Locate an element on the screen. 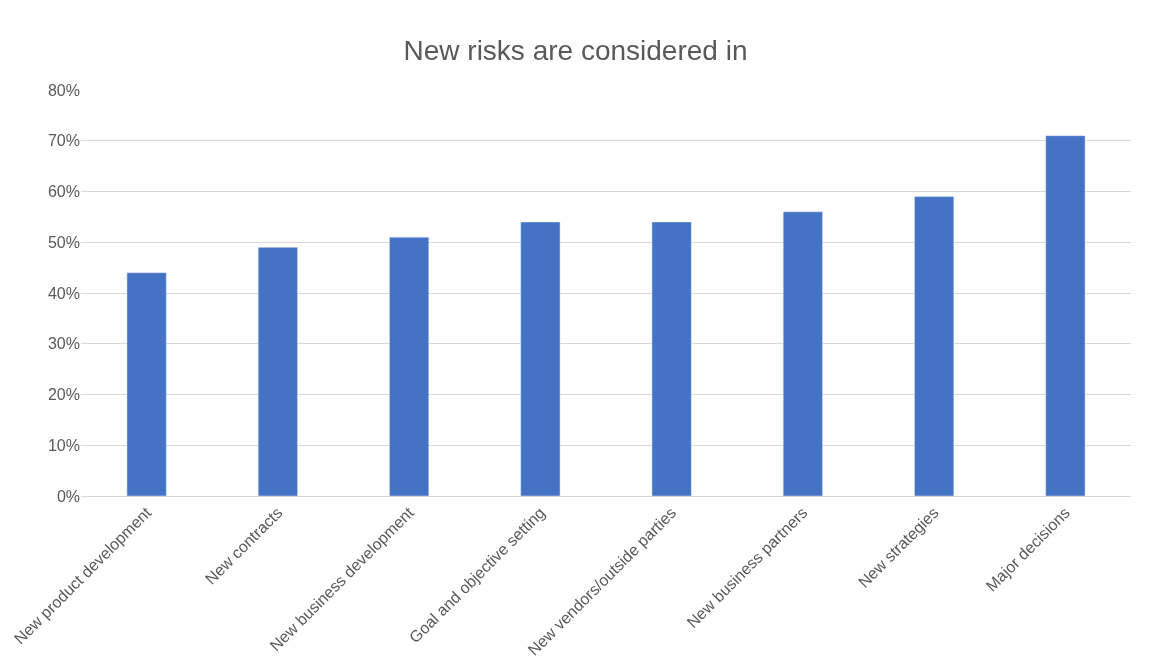  y-tick-label: 20% is located at coordinates (63, 395).